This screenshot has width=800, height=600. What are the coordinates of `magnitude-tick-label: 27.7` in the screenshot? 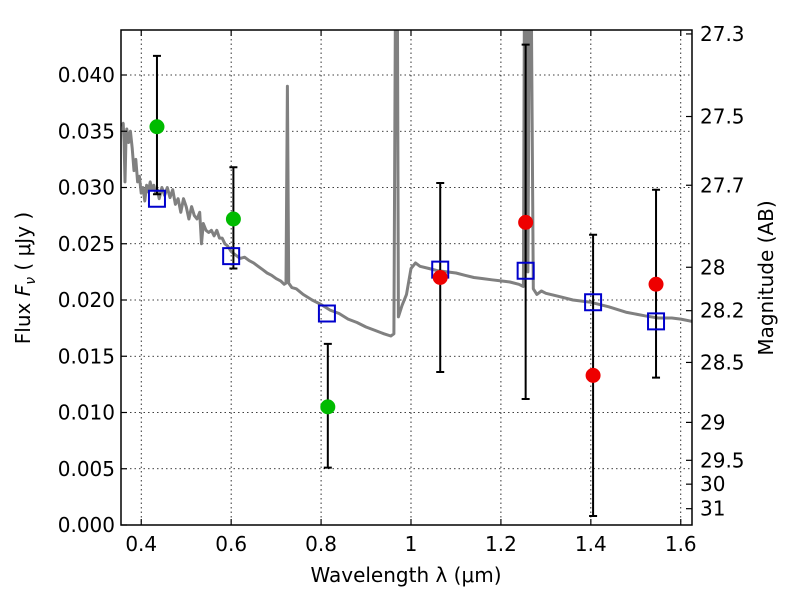 It's located at (722, 185).